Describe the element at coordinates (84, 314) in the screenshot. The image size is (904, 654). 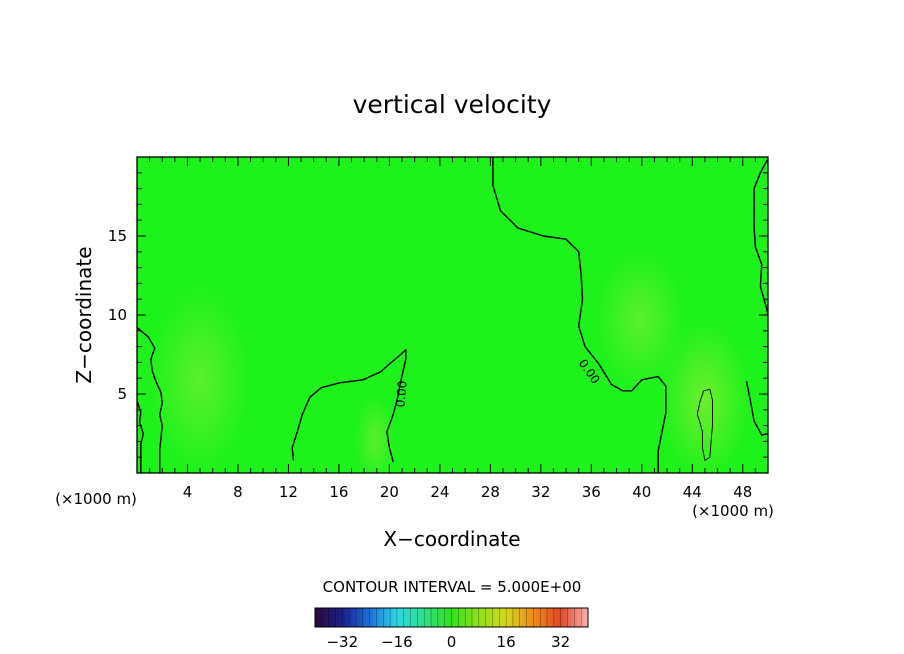
I see `y-axis-label: Z−coordinate` at that location.